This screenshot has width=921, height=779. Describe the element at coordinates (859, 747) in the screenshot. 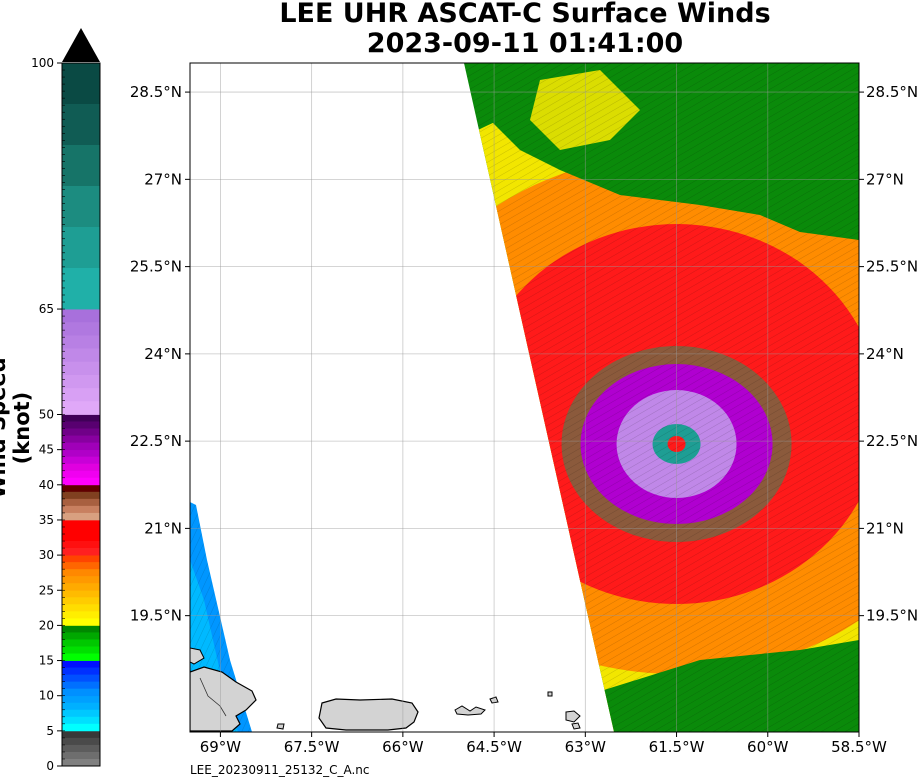

I see `lon-tick-label: 58.5°W` at that location.